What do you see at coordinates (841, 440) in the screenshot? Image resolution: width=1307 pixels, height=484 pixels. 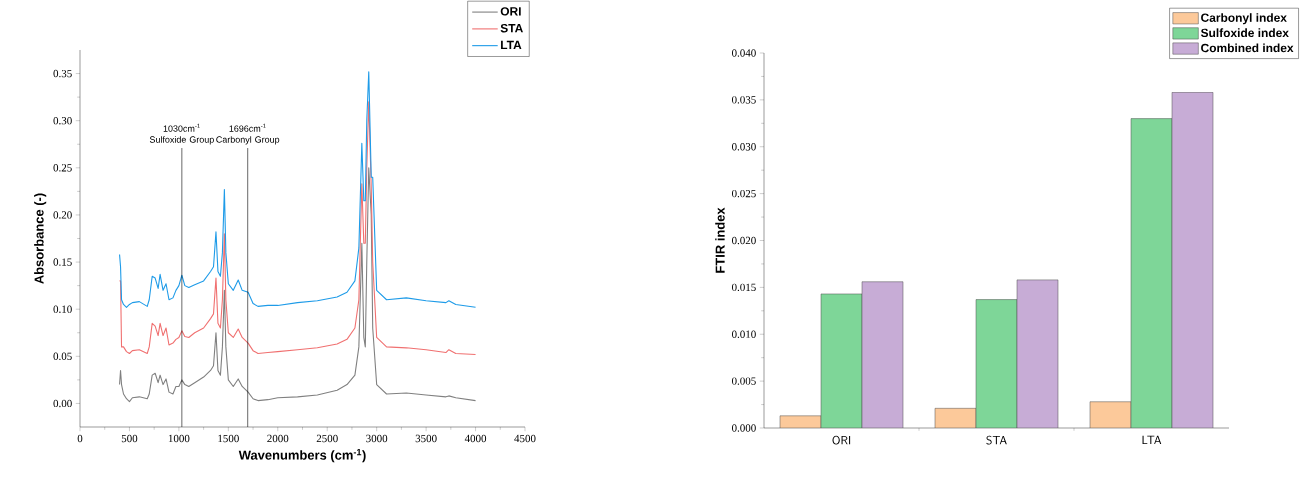 I see `x-tick-label: ORI` at bounding box center [841, 440].